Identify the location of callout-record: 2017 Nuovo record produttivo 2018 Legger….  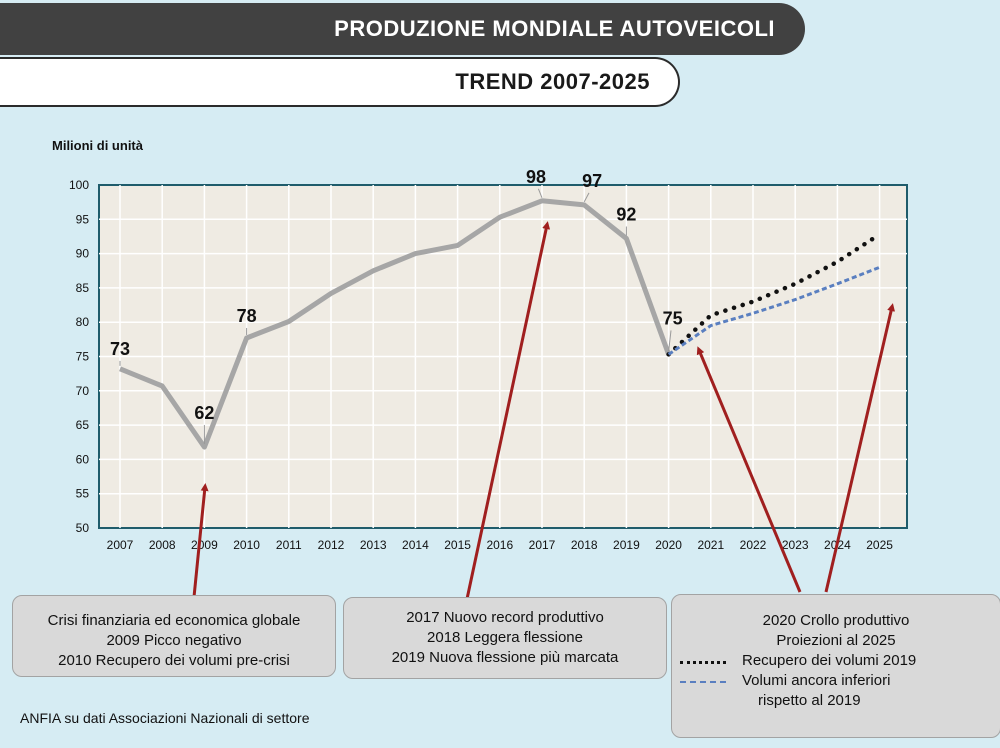
(505, 638).